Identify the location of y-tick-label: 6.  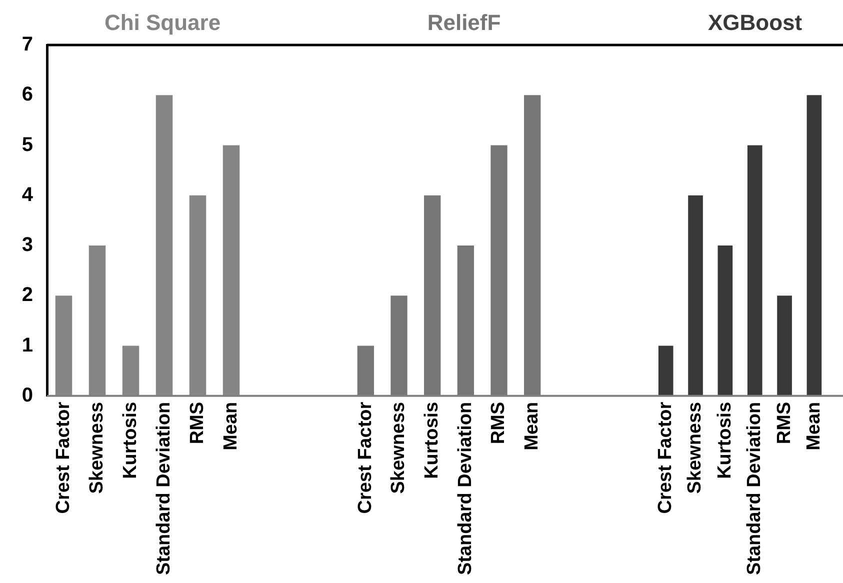
(27, 95).